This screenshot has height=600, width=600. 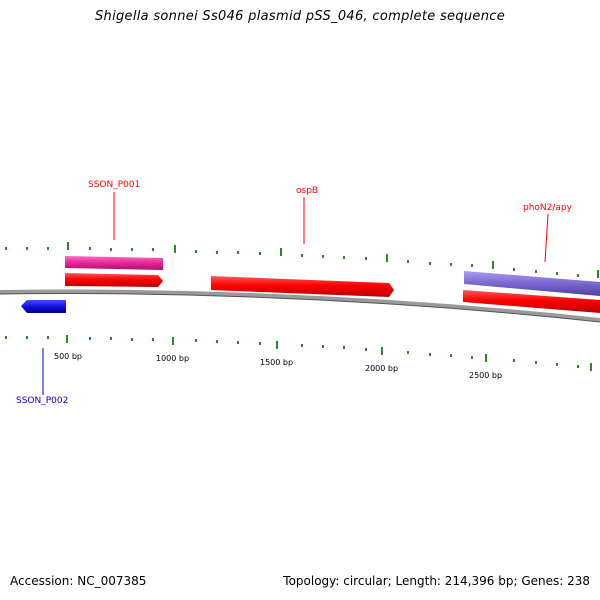 I want to click on cds-phon2-apy, so click(x=531, y=301).